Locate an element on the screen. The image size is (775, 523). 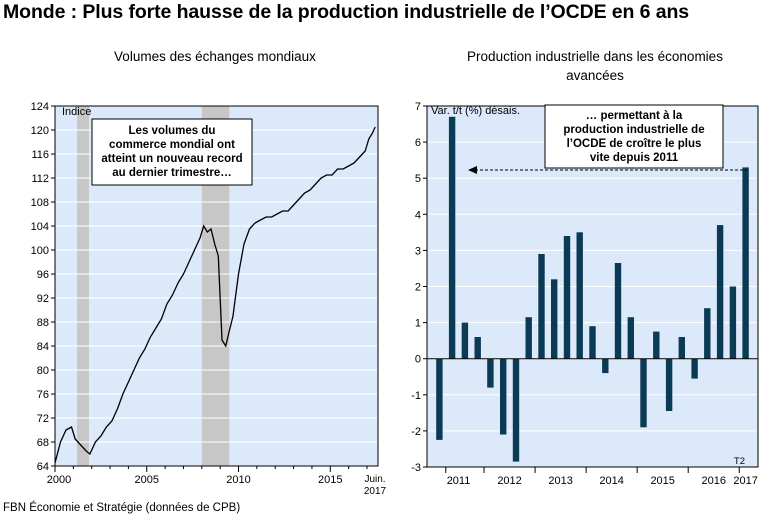
left-annotation-line3: atteint un nouveau record is located at coordinates (171, 159).